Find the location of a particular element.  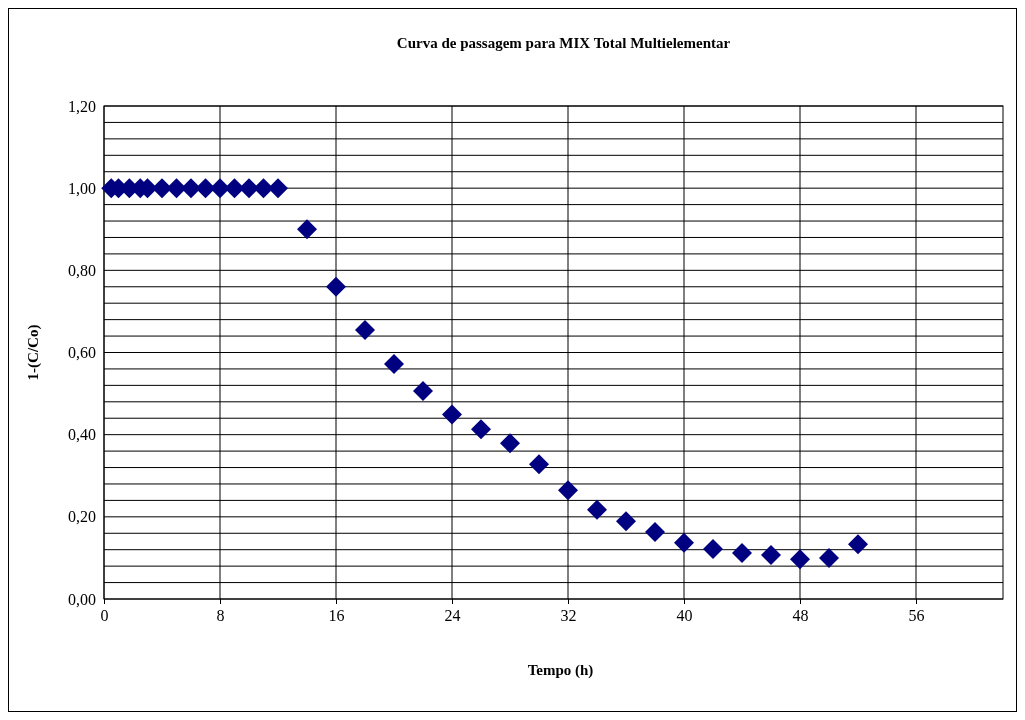

y-tick-label: 1,00 is located at coordinates (82, 188).